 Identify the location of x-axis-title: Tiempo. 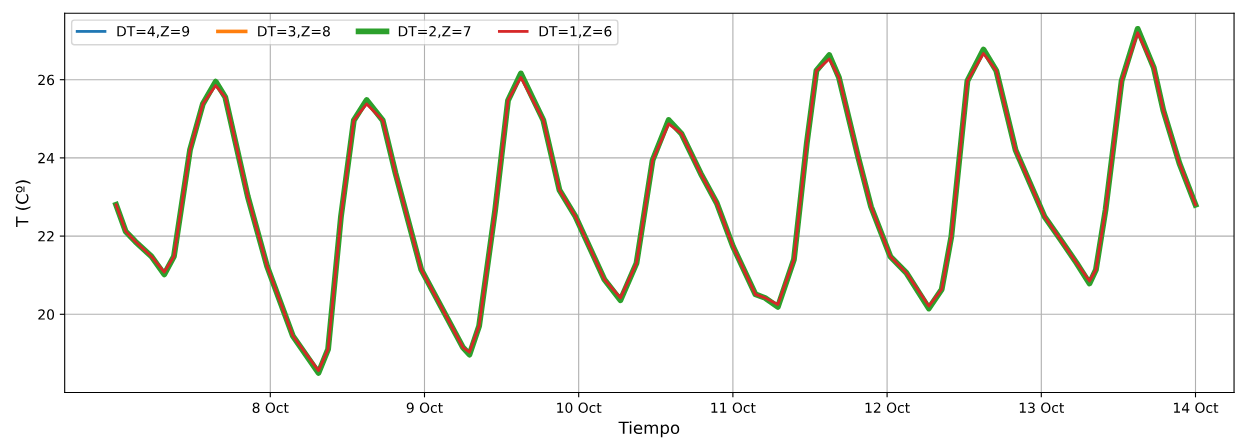
(649, 429).